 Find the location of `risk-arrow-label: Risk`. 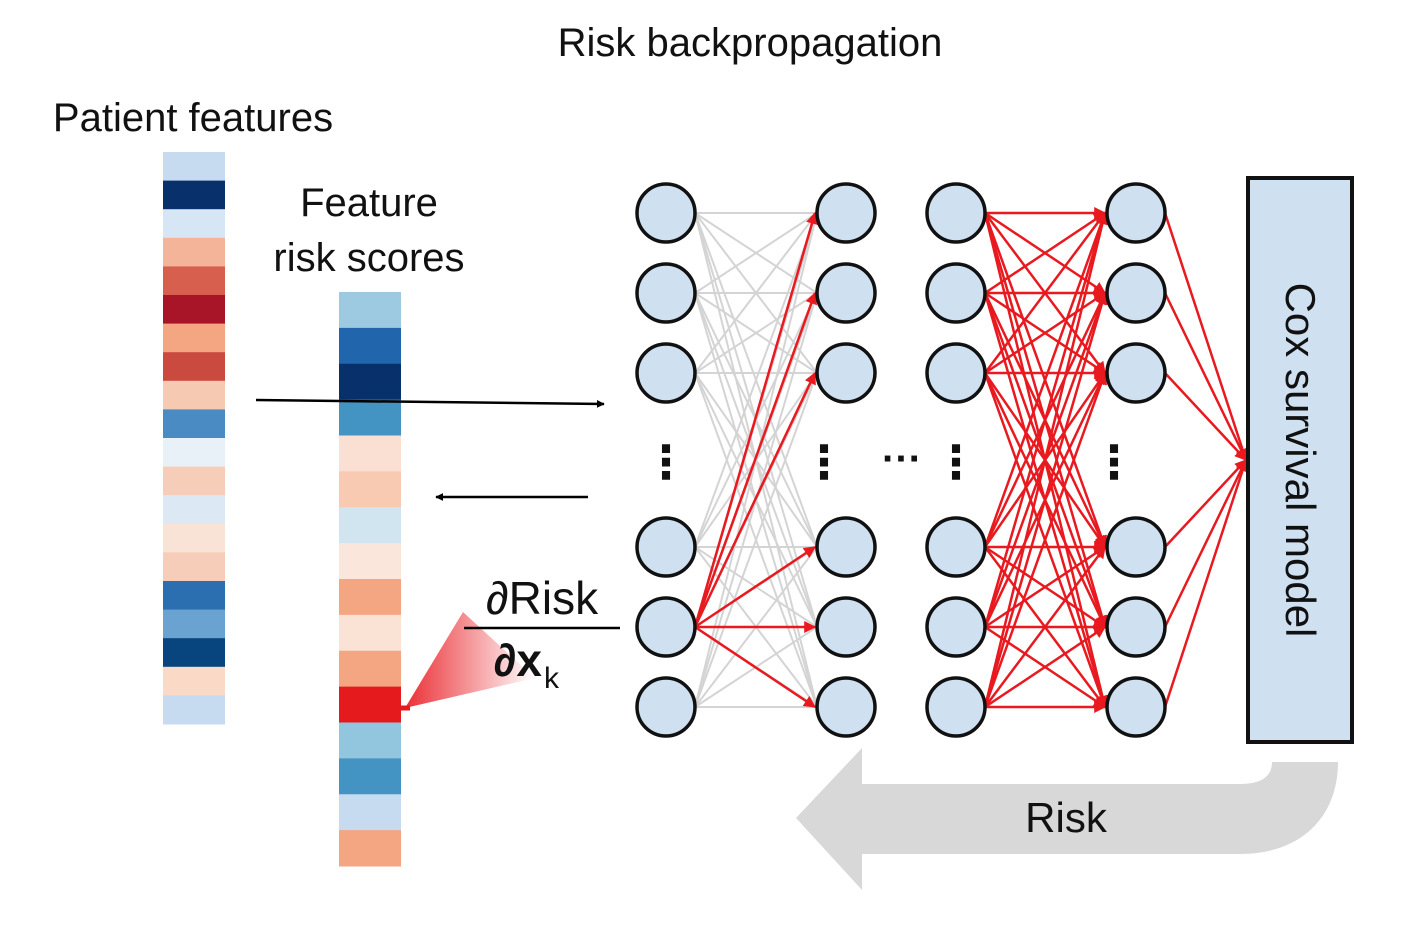

risk-arrow-label: Risk is located at coordinates (1066, 817).